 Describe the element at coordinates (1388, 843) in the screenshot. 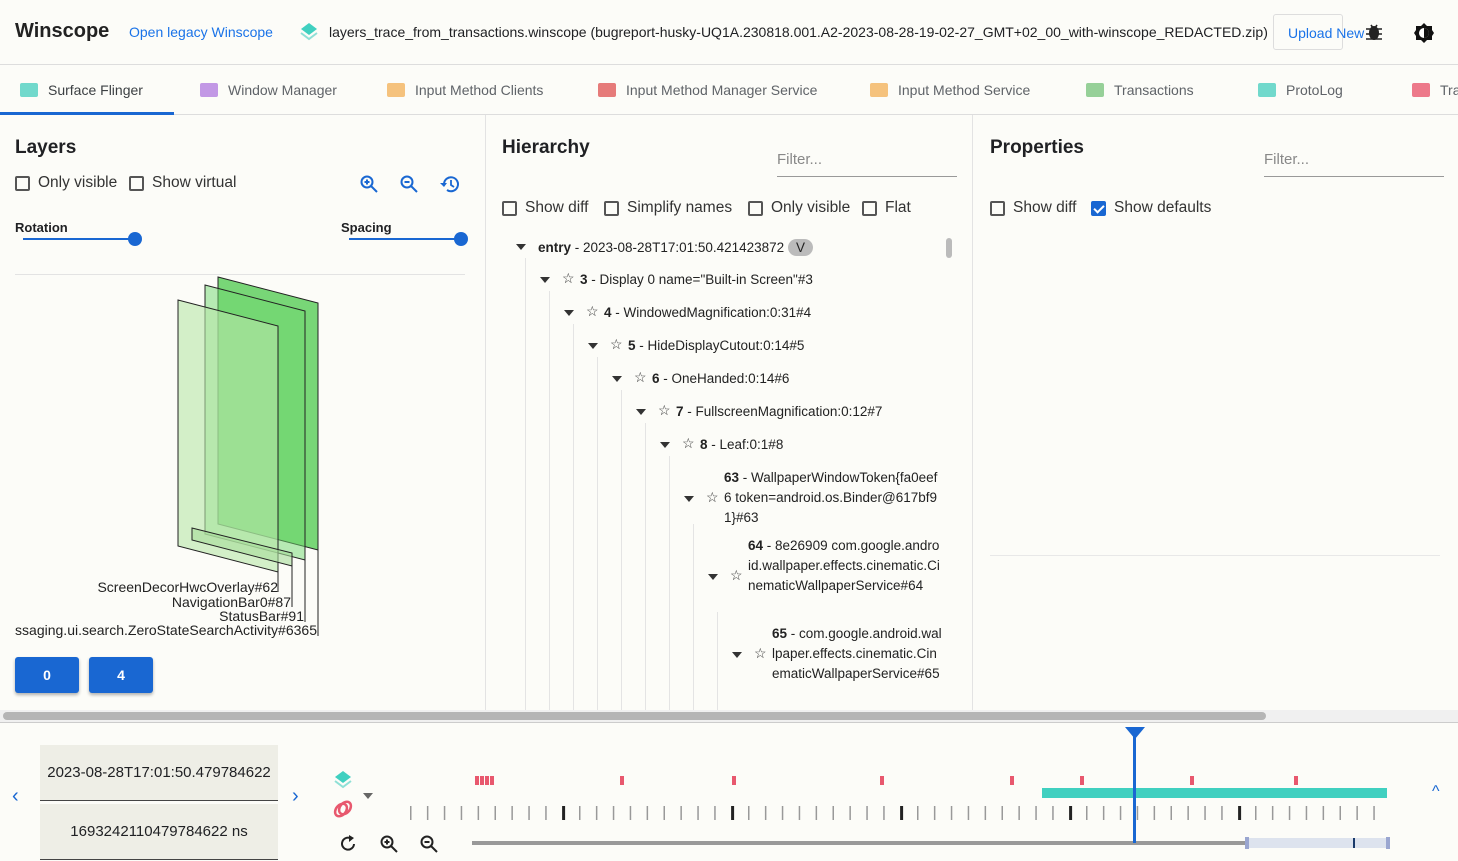

I see `minimap-selection-handle` at that location.